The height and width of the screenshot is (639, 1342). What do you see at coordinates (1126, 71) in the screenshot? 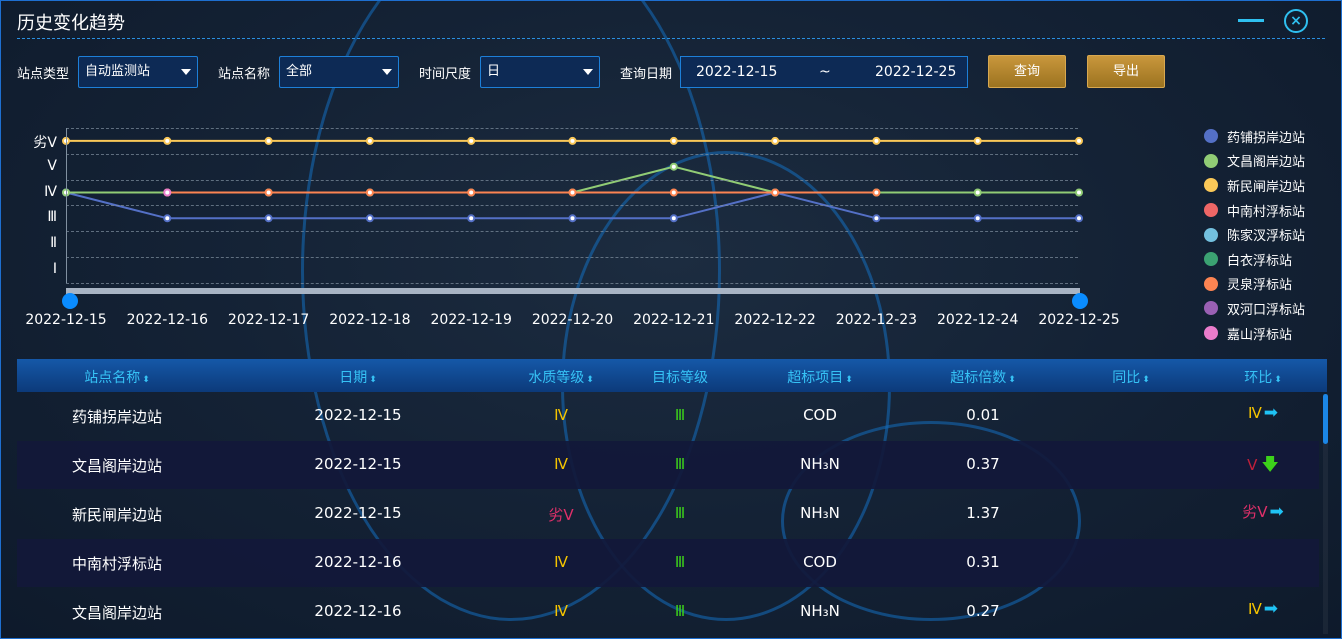
I see `export-button: 导出` at bounding box center [1126, 71].